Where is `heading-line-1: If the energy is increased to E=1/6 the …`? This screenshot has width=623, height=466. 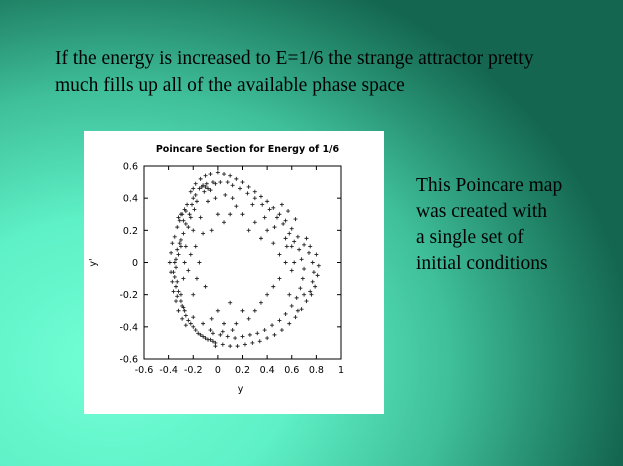
heading-line-1: If the energy is increased to E=1/6 the … is located at coordinates (294, 58).